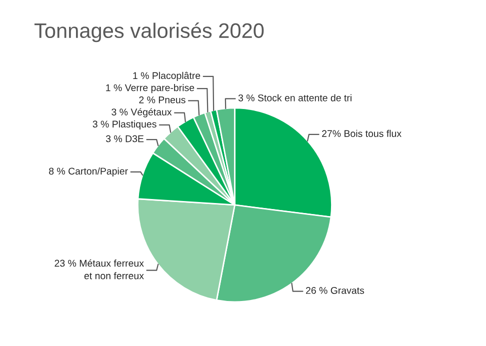  What do you see at coordinates (362, 134) in the screenshot?
I see `slice-label: 27% Bois tous flux` at bounding box center [362, 134].